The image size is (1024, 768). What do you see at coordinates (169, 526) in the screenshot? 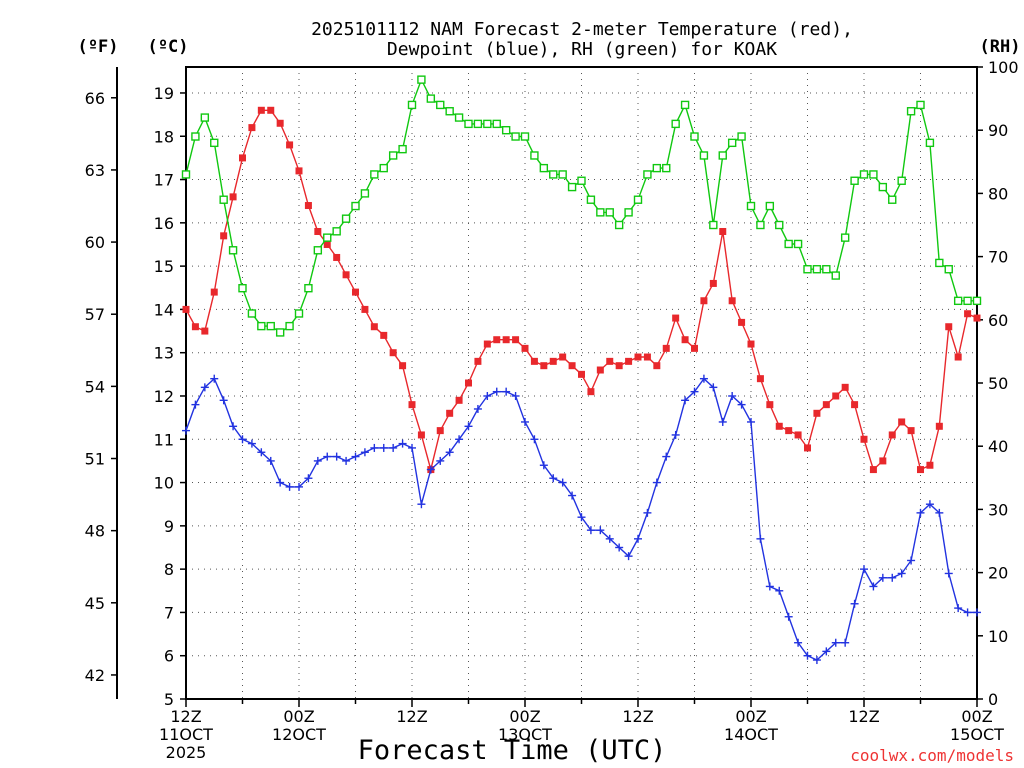
I see `celsius-tick-label: 9` at bounding box center [169, 526].